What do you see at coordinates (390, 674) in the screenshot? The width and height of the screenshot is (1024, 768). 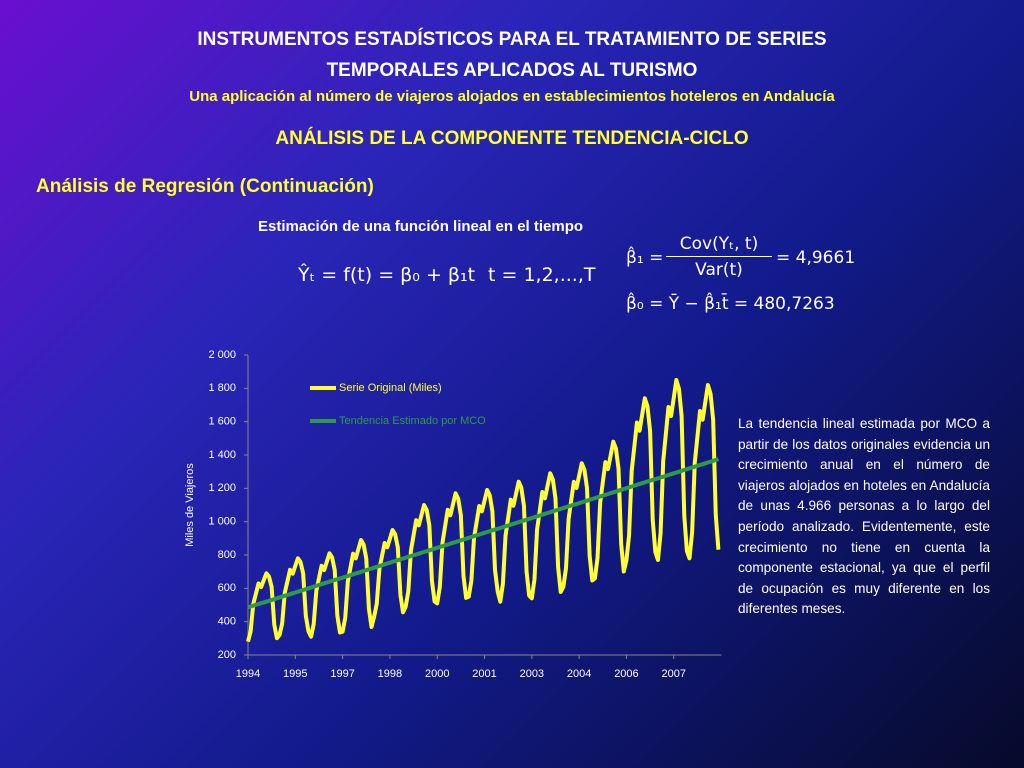 I see `x-tick-label: 1998` at bounding box center [390, 674].